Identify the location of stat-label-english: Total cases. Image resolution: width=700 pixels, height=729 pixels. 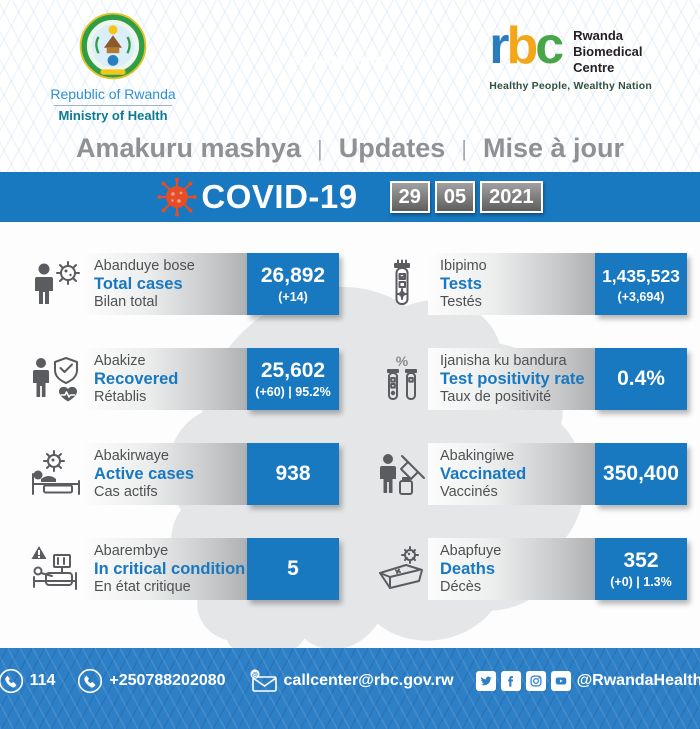
(138, 283).